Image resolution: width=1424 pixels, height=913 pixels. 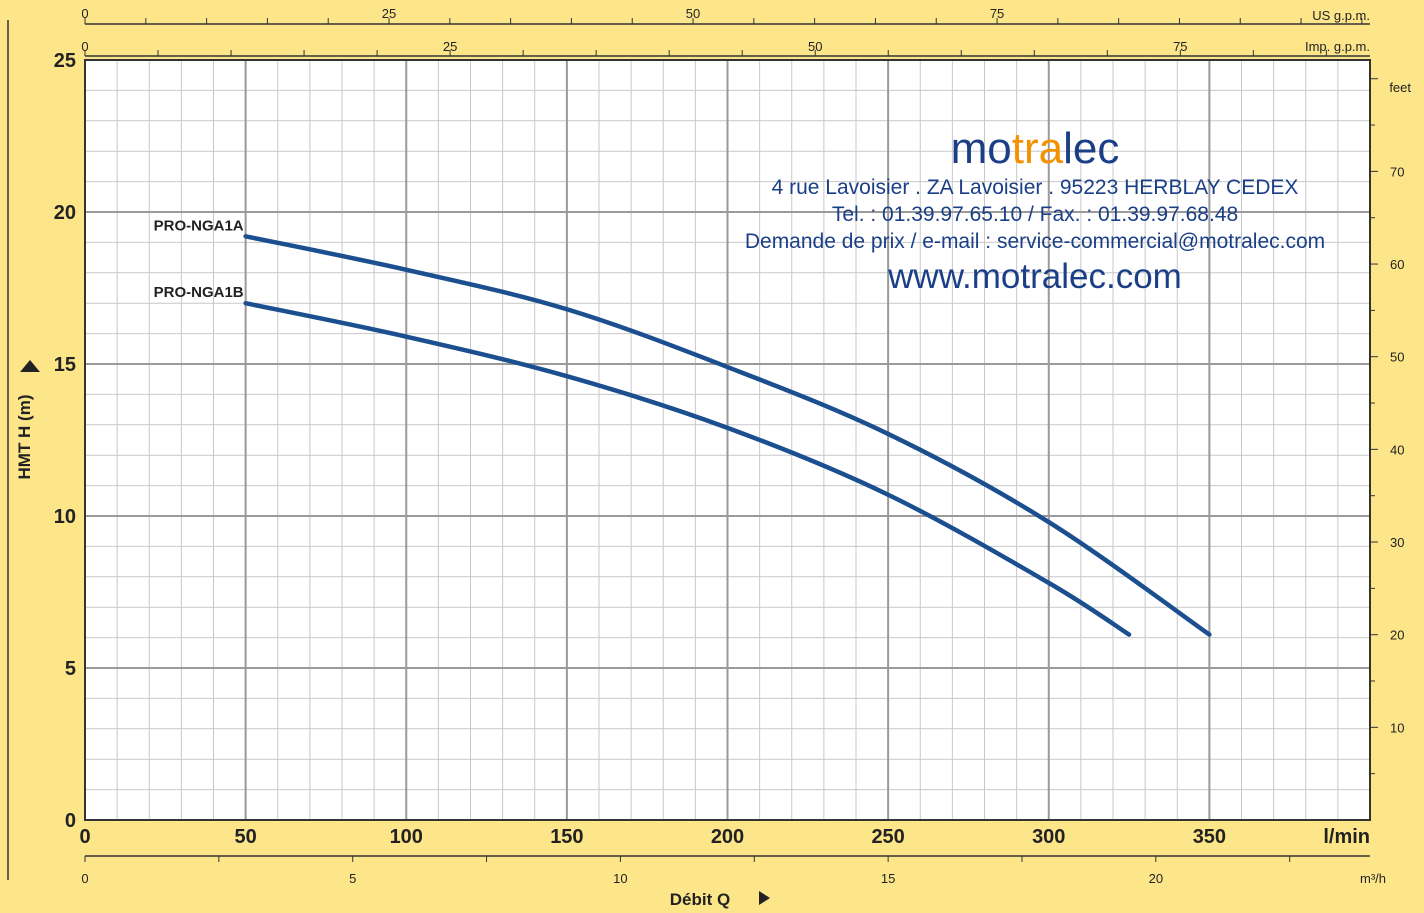 What do you see at coordinates (1397, 264) in the screenshot?
I see `feet-tick-label: 60` at bounding box center [1397, 264].